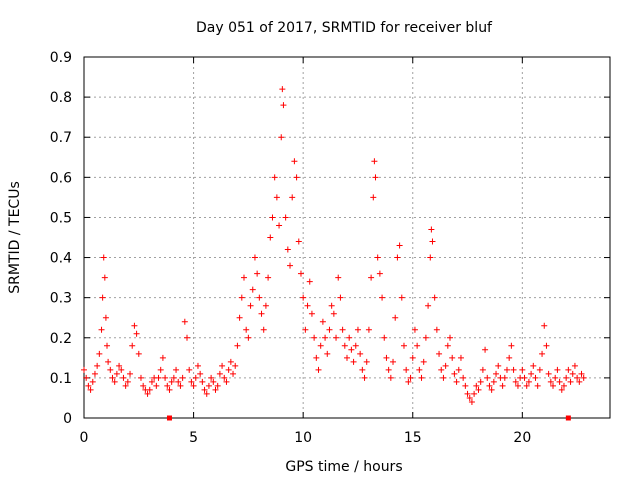 Image resolution: width=640 pixels, height=480 pixels. I want to click on y-axis-label: SRMTID / TECUs, so click(15, 237).